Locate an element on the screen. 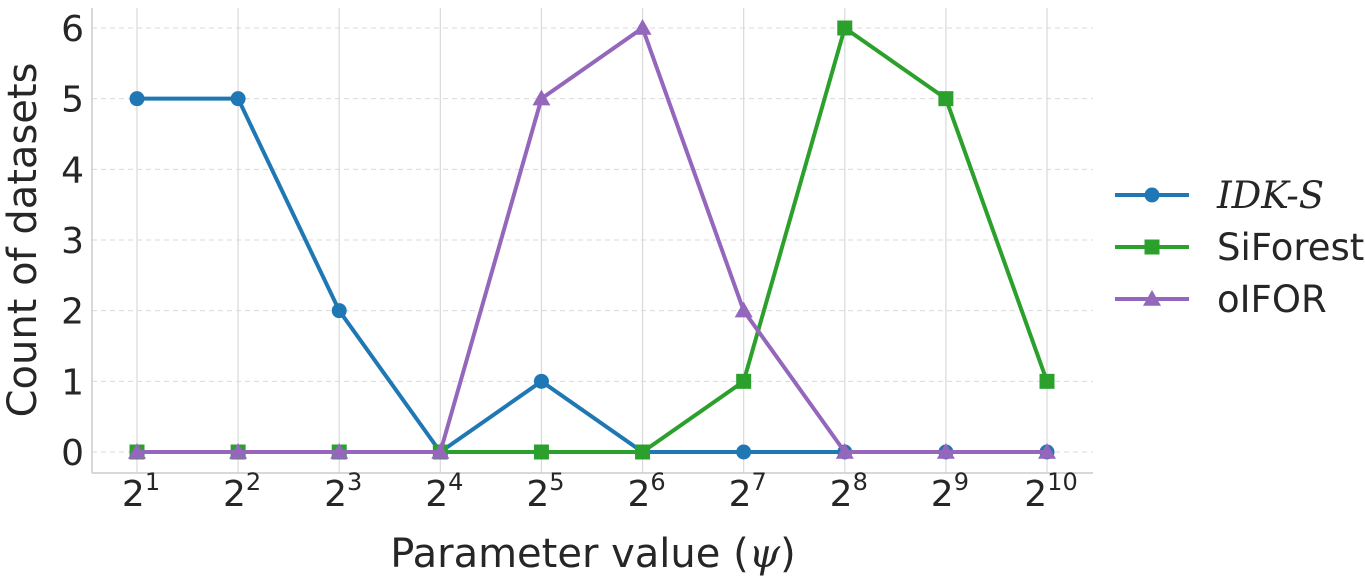 The width and height of the screenshot is (1365, 578). y-tick-label: 1 is located at coordinates (72, 382).